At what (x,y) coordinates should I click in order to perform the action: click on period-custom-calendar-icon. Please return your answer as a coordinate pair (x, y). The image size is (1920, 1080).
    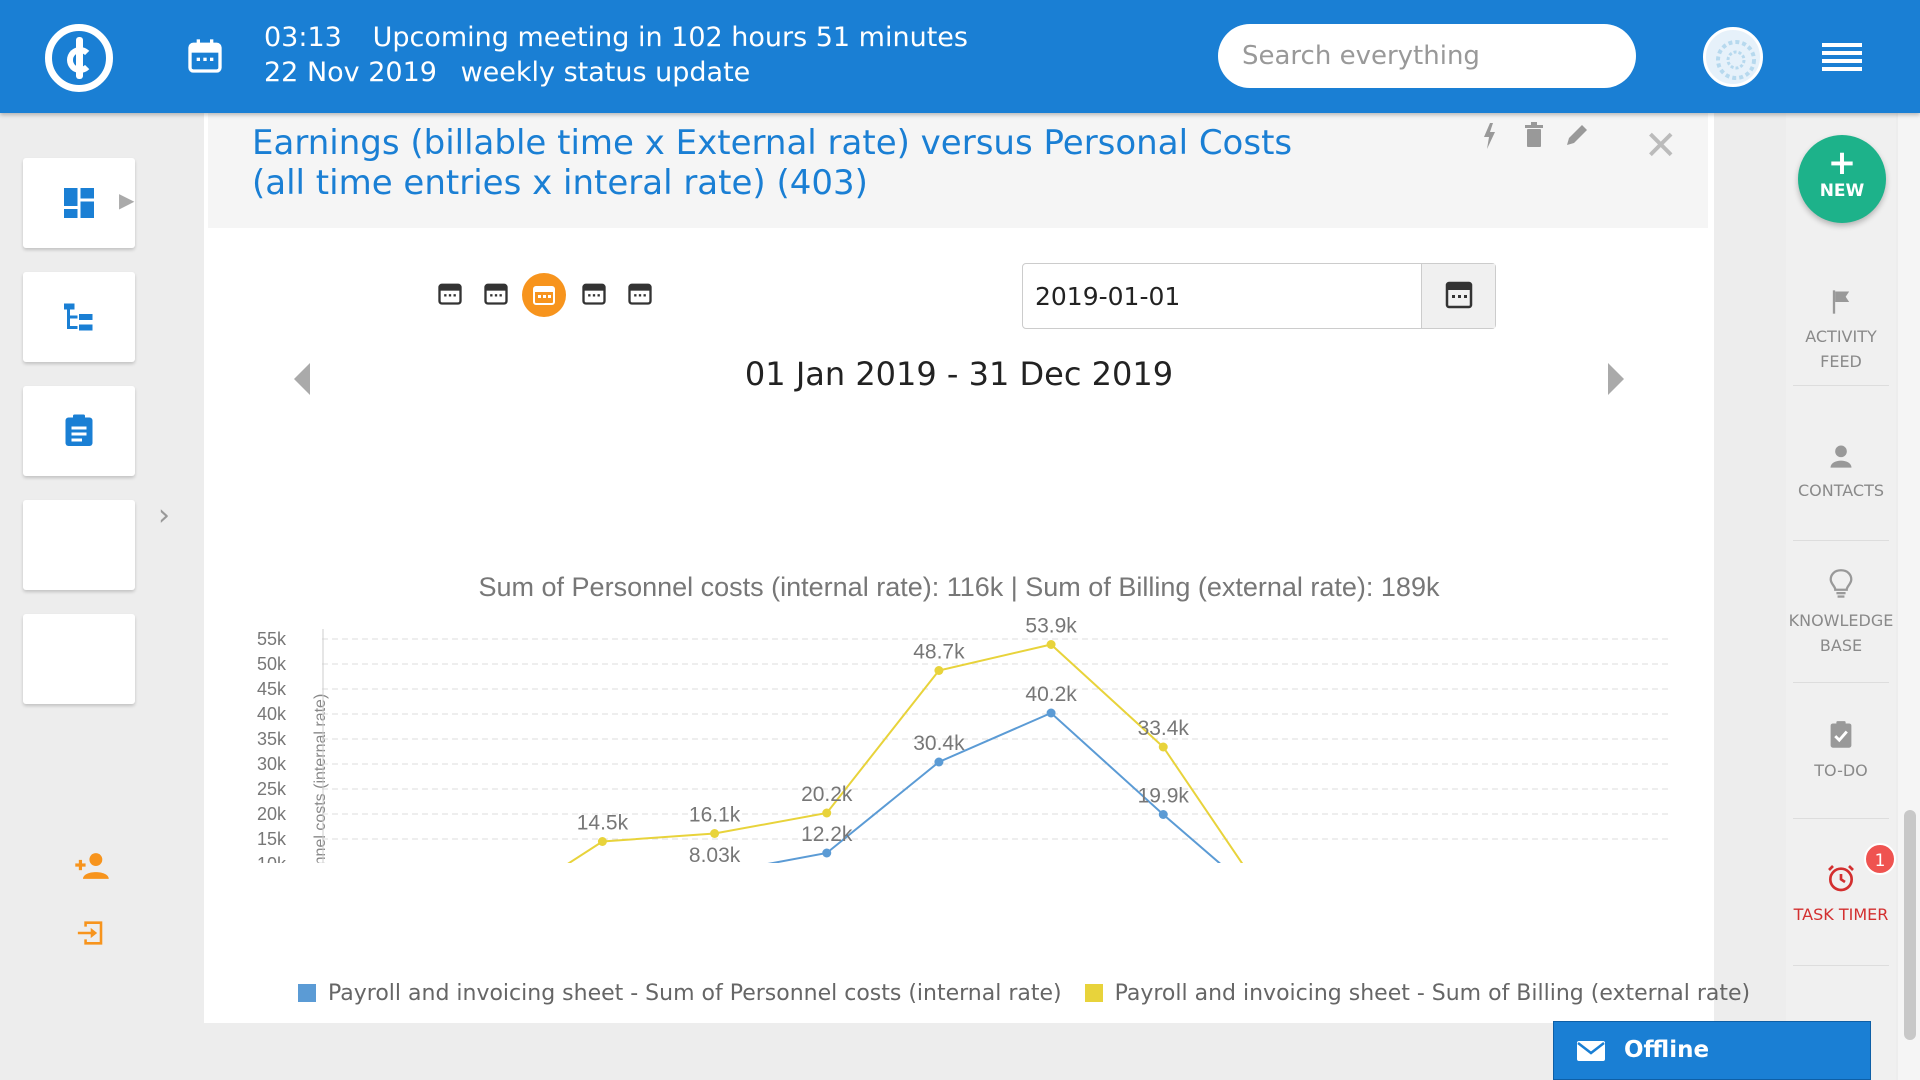
    Looking at the image, I should click on (640, 293).